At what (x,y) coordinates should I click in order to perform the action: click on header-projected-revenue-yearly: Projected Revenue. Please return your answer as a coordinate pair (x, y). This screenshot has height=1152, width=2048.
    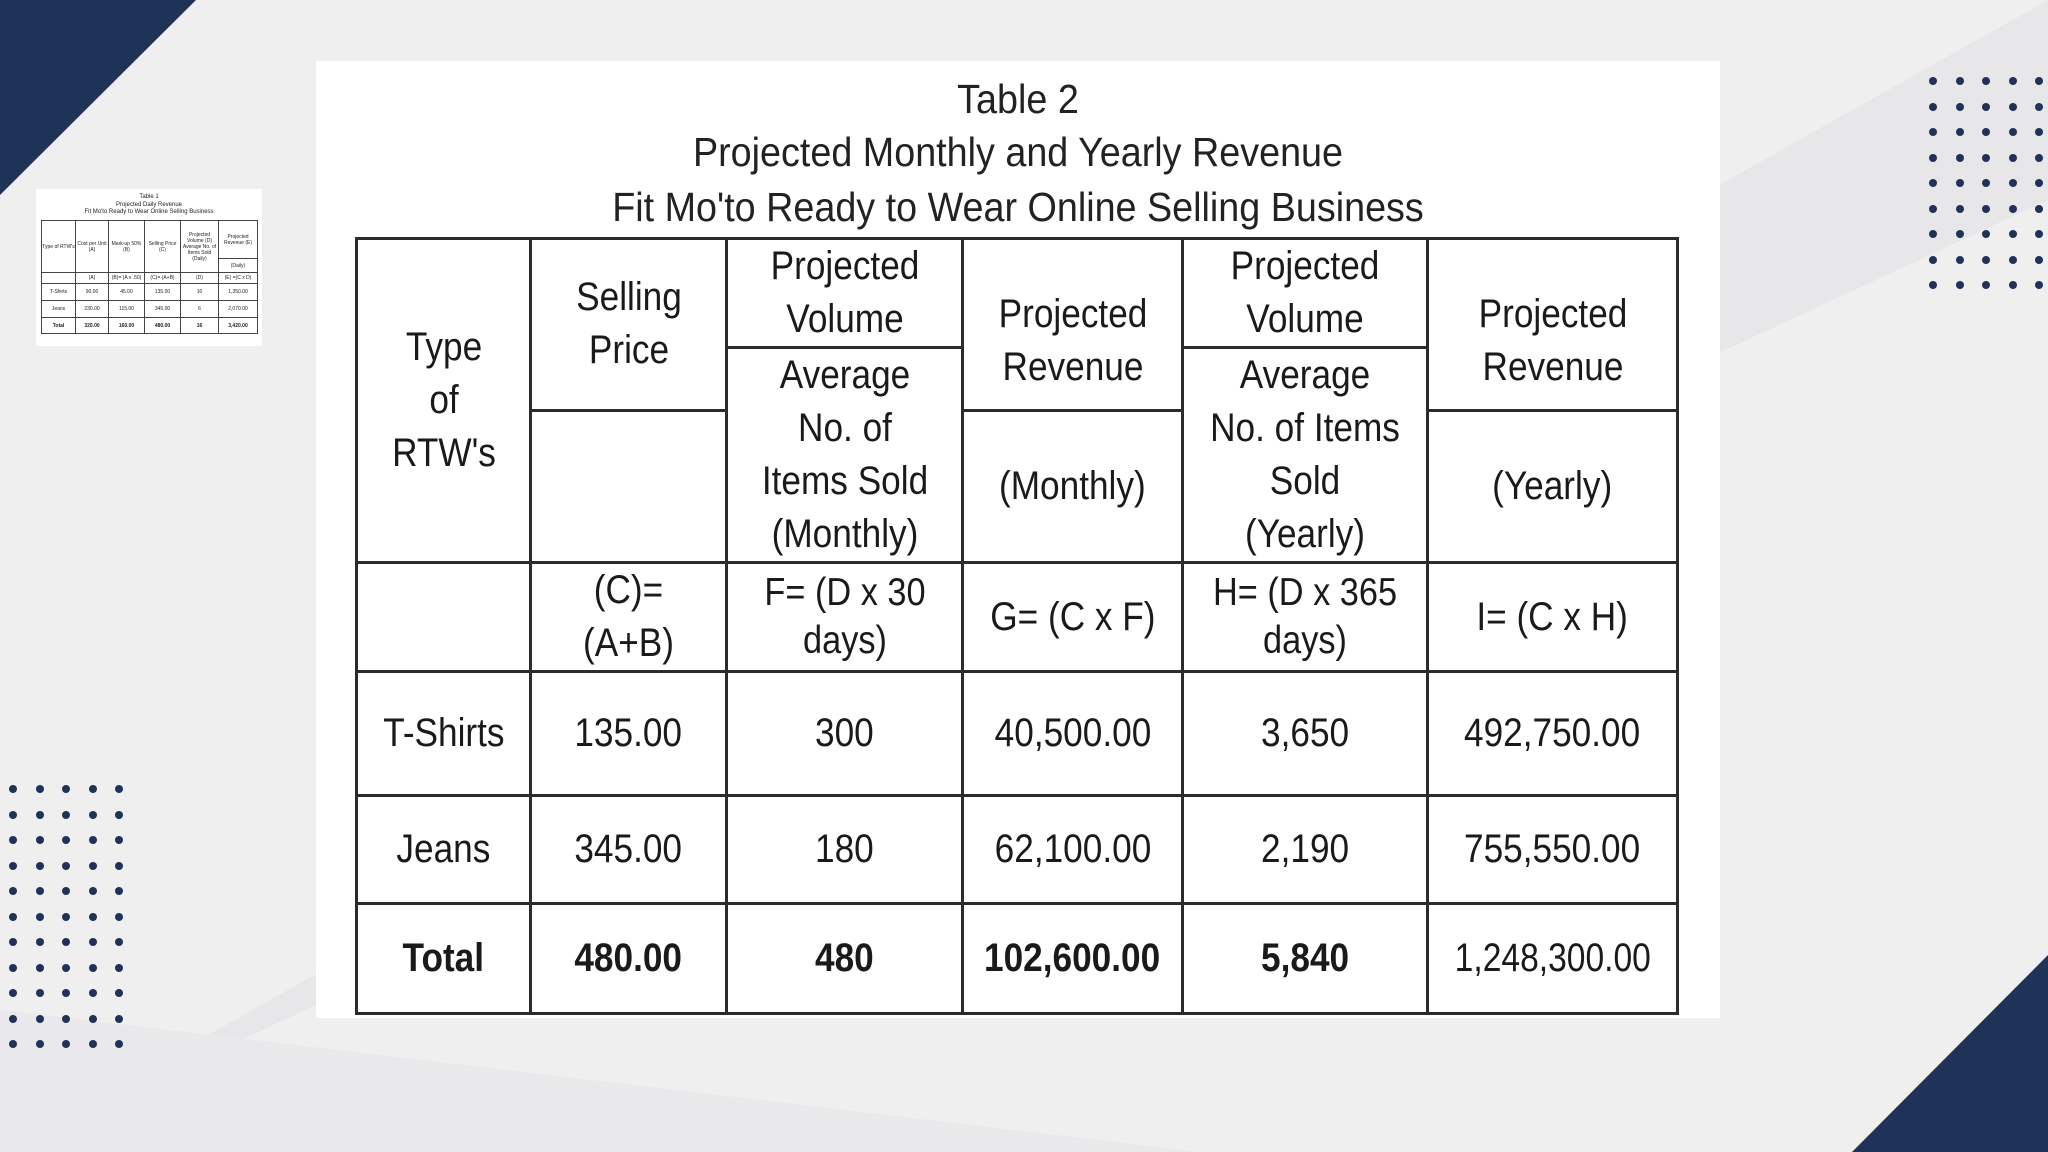
    Looking at the image, I should click on (1552, 324).